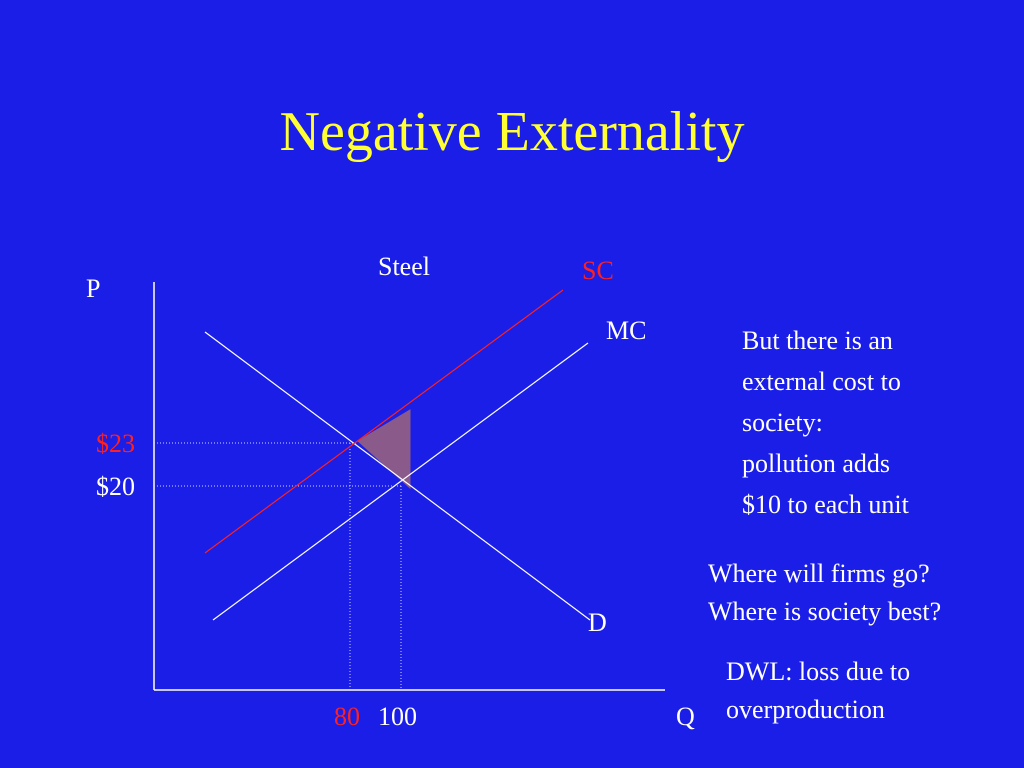 The height and width of the screenshot is (768, 1024). I want to click on market-label: Steel, so click(404, 266).